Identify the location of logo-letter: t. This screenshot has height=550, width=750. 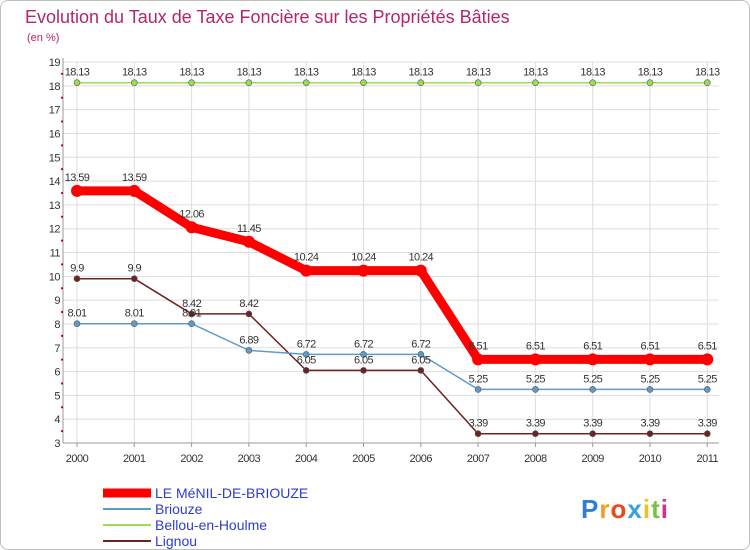
(656, 509).